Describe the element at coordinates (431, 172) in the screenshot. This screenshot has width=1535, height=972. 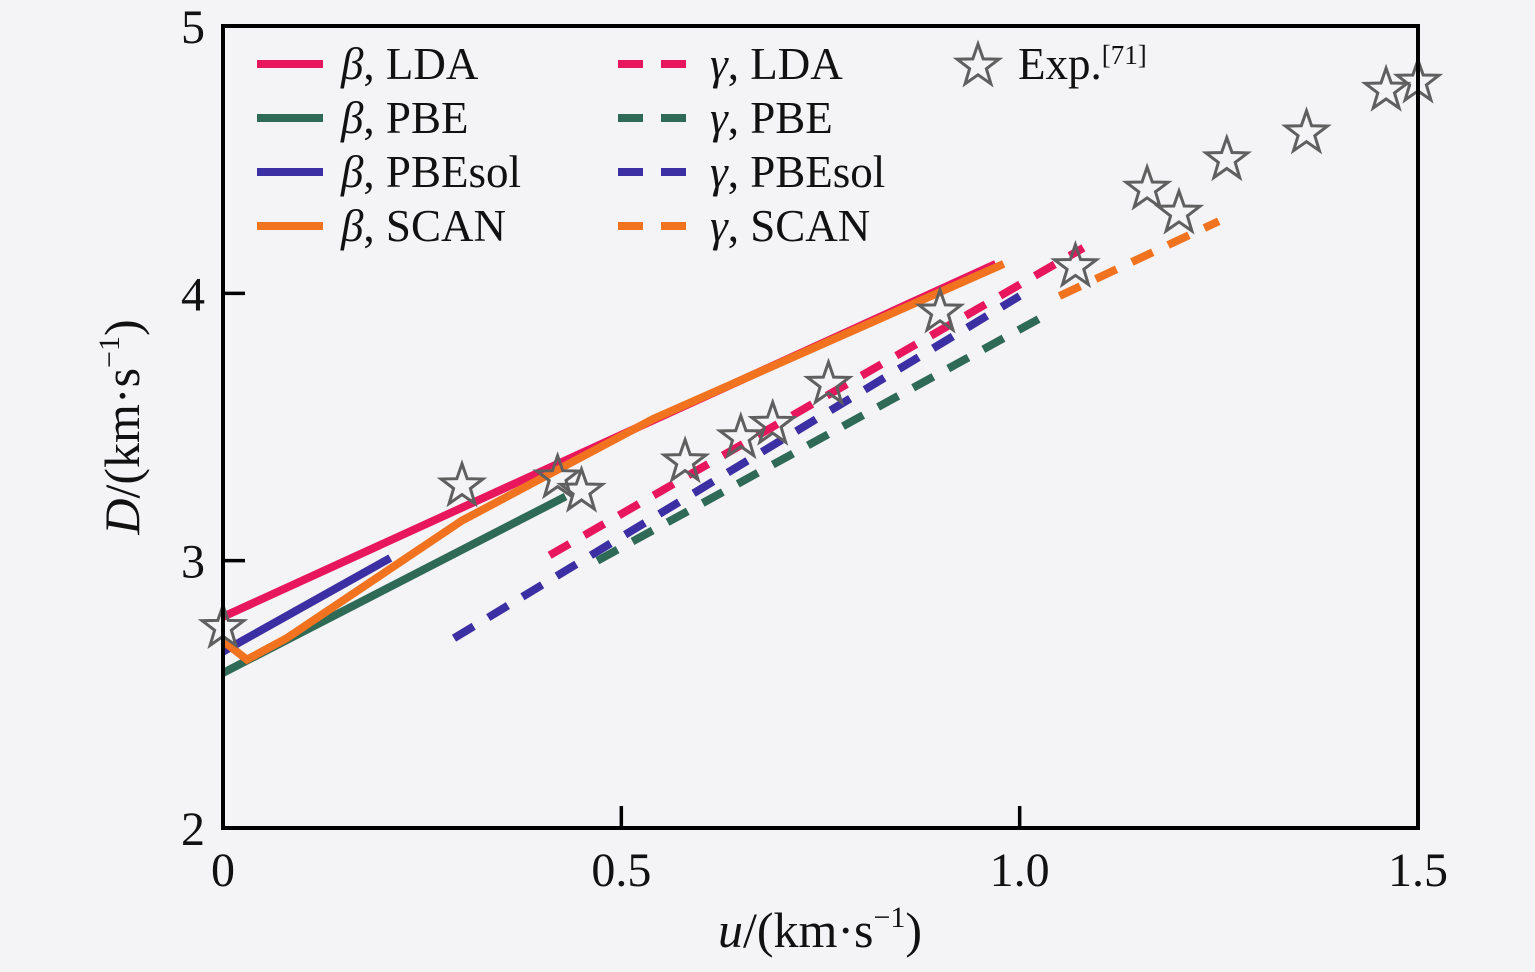
I see `legend-entry-label: β, PBEsol` at that location.